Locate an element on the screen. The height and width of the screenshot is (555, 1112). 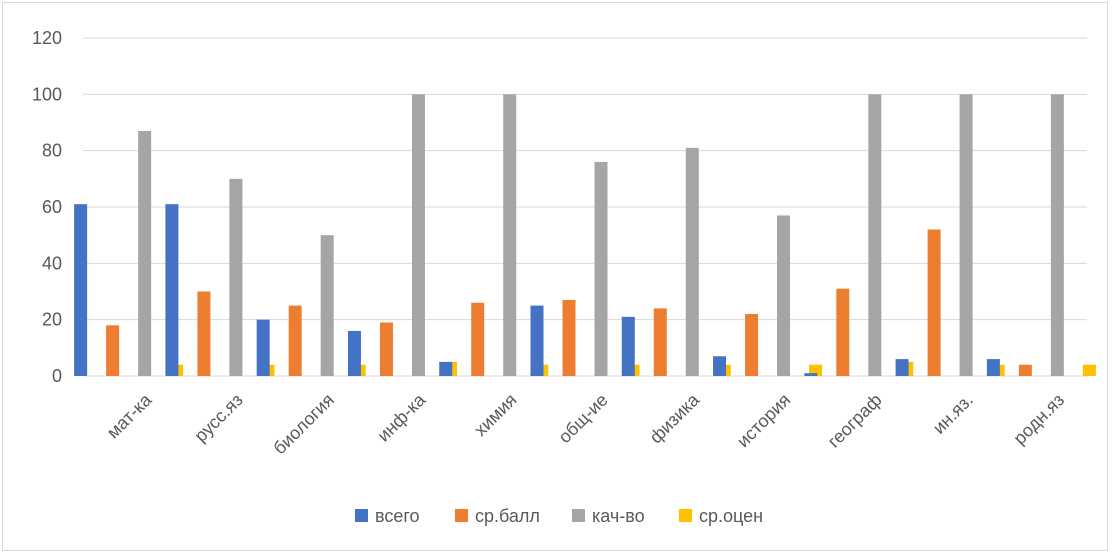
y-tick-label: 100 is located at coordinates (47, 94).